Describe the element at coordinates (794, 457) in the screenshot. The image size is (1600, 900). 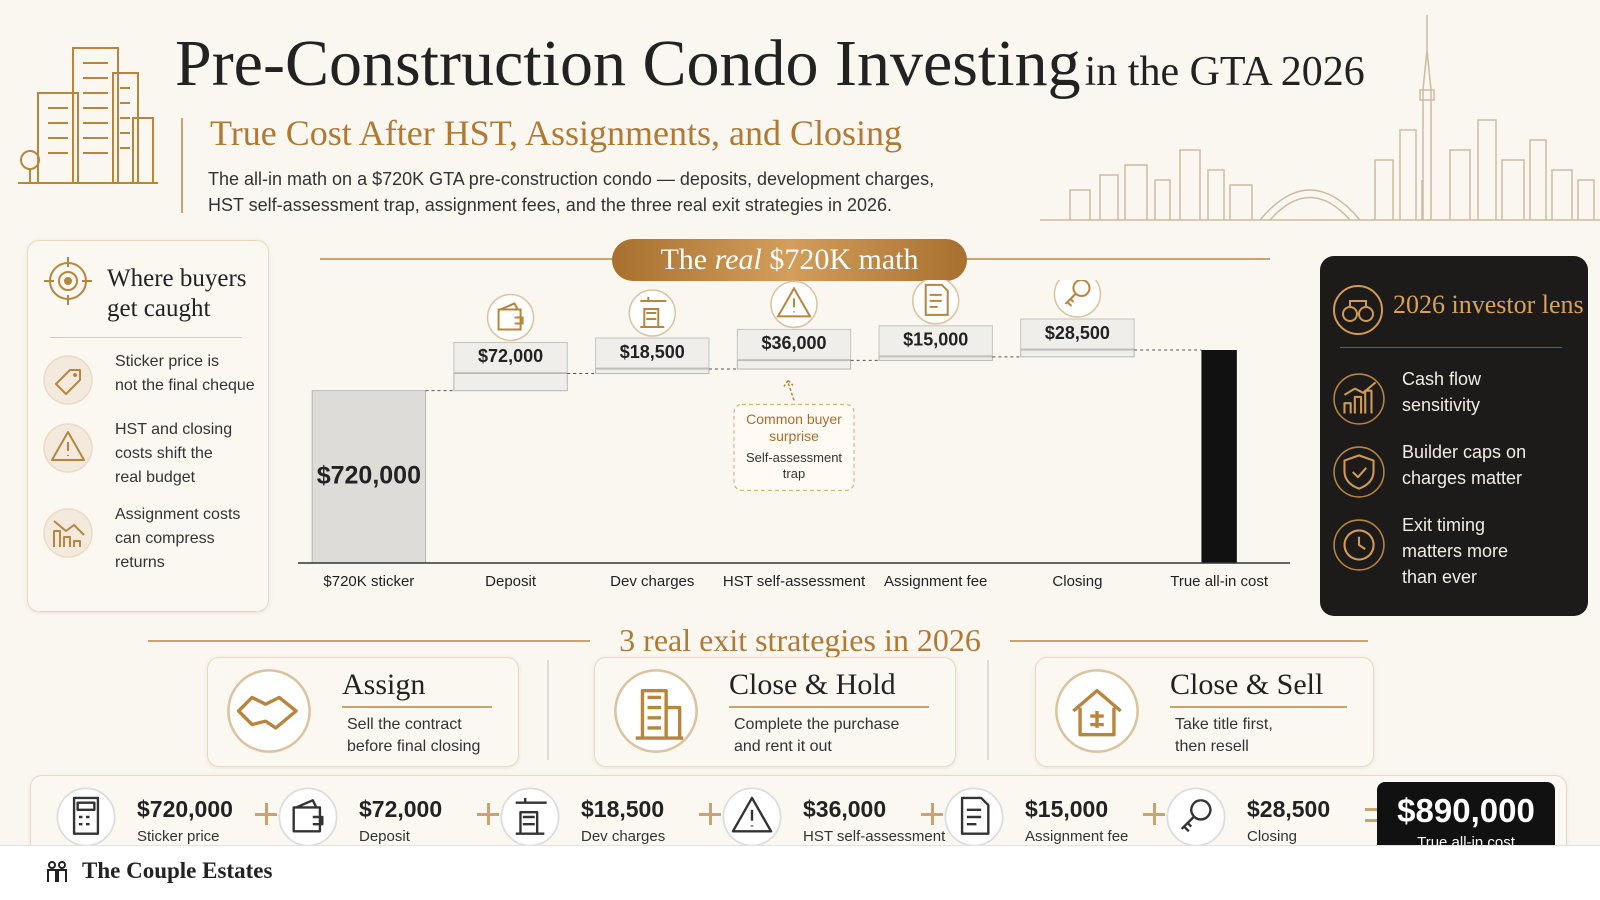
I see `annotation-text: Self-assessment` at that location.